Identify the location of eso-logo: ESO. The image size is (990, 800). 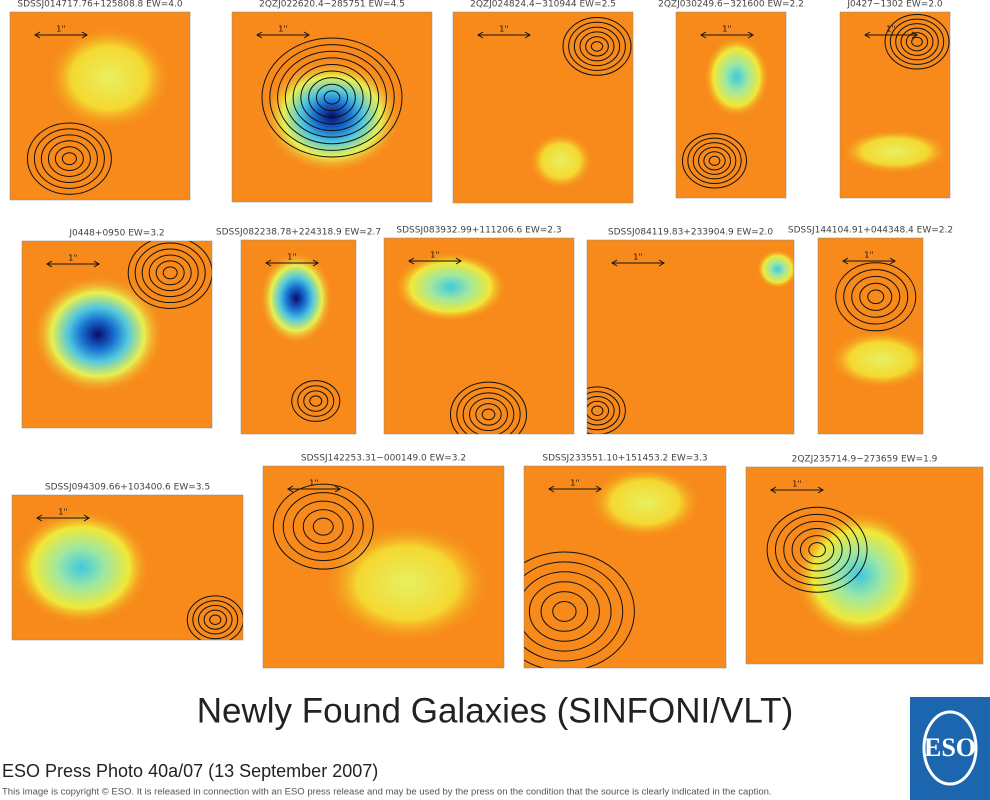
(950, 748).